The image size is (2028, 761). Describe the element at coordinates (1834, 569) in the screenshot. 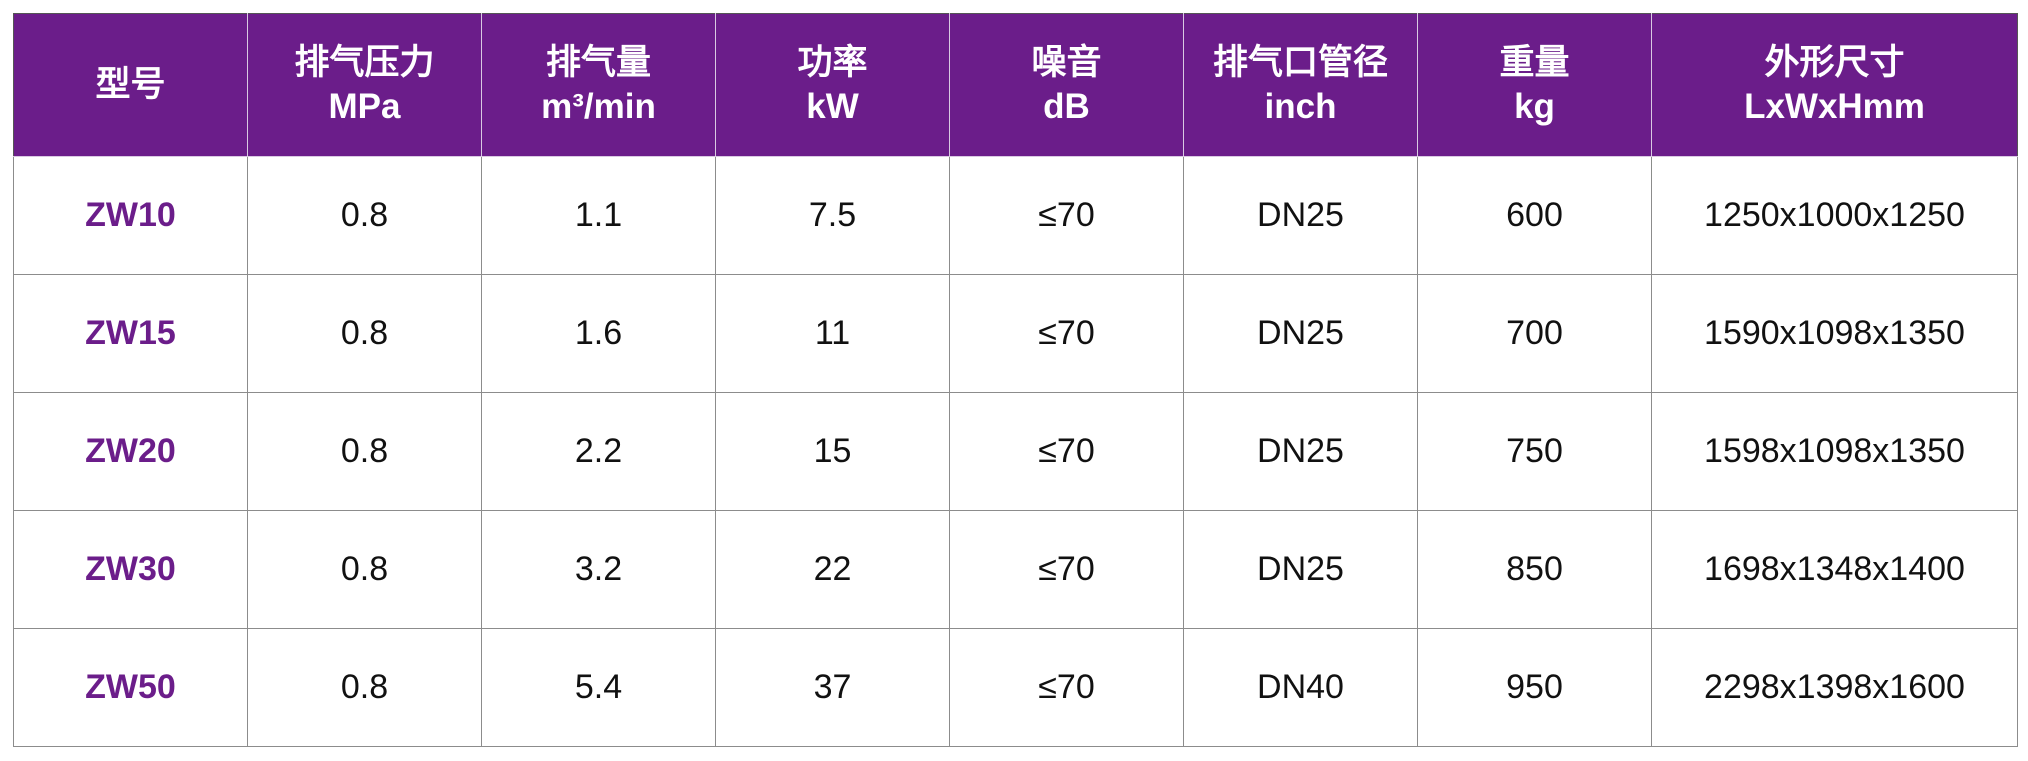

I see `data-cell: 1698x1348x1400` at that location.